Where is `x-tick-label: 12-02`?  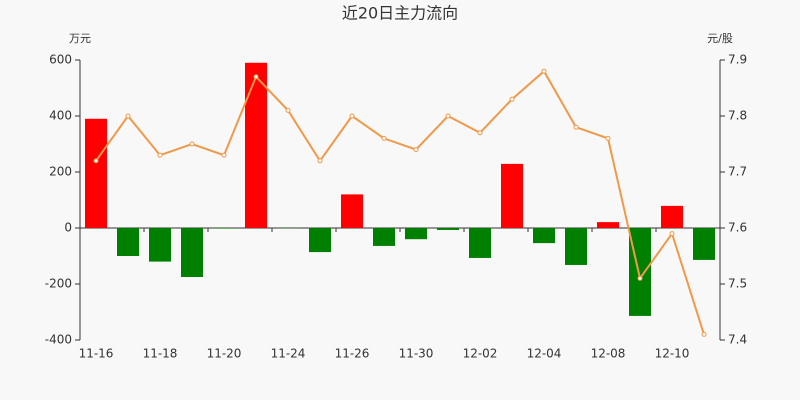
x-tick-label: 12-02 is located at coordinates (480, 354).